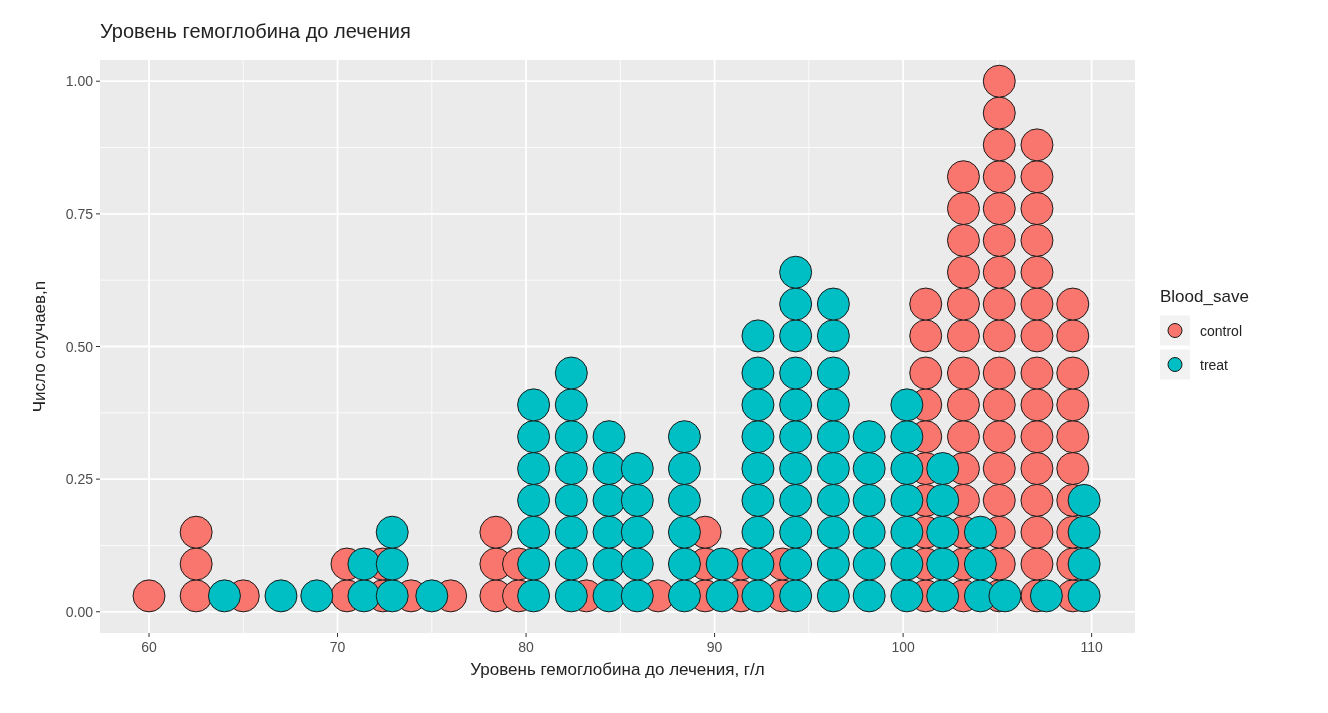  Describe the element at coordinates (337, 647) in the screenshot. I see `x-tick-label: 70` at that location.